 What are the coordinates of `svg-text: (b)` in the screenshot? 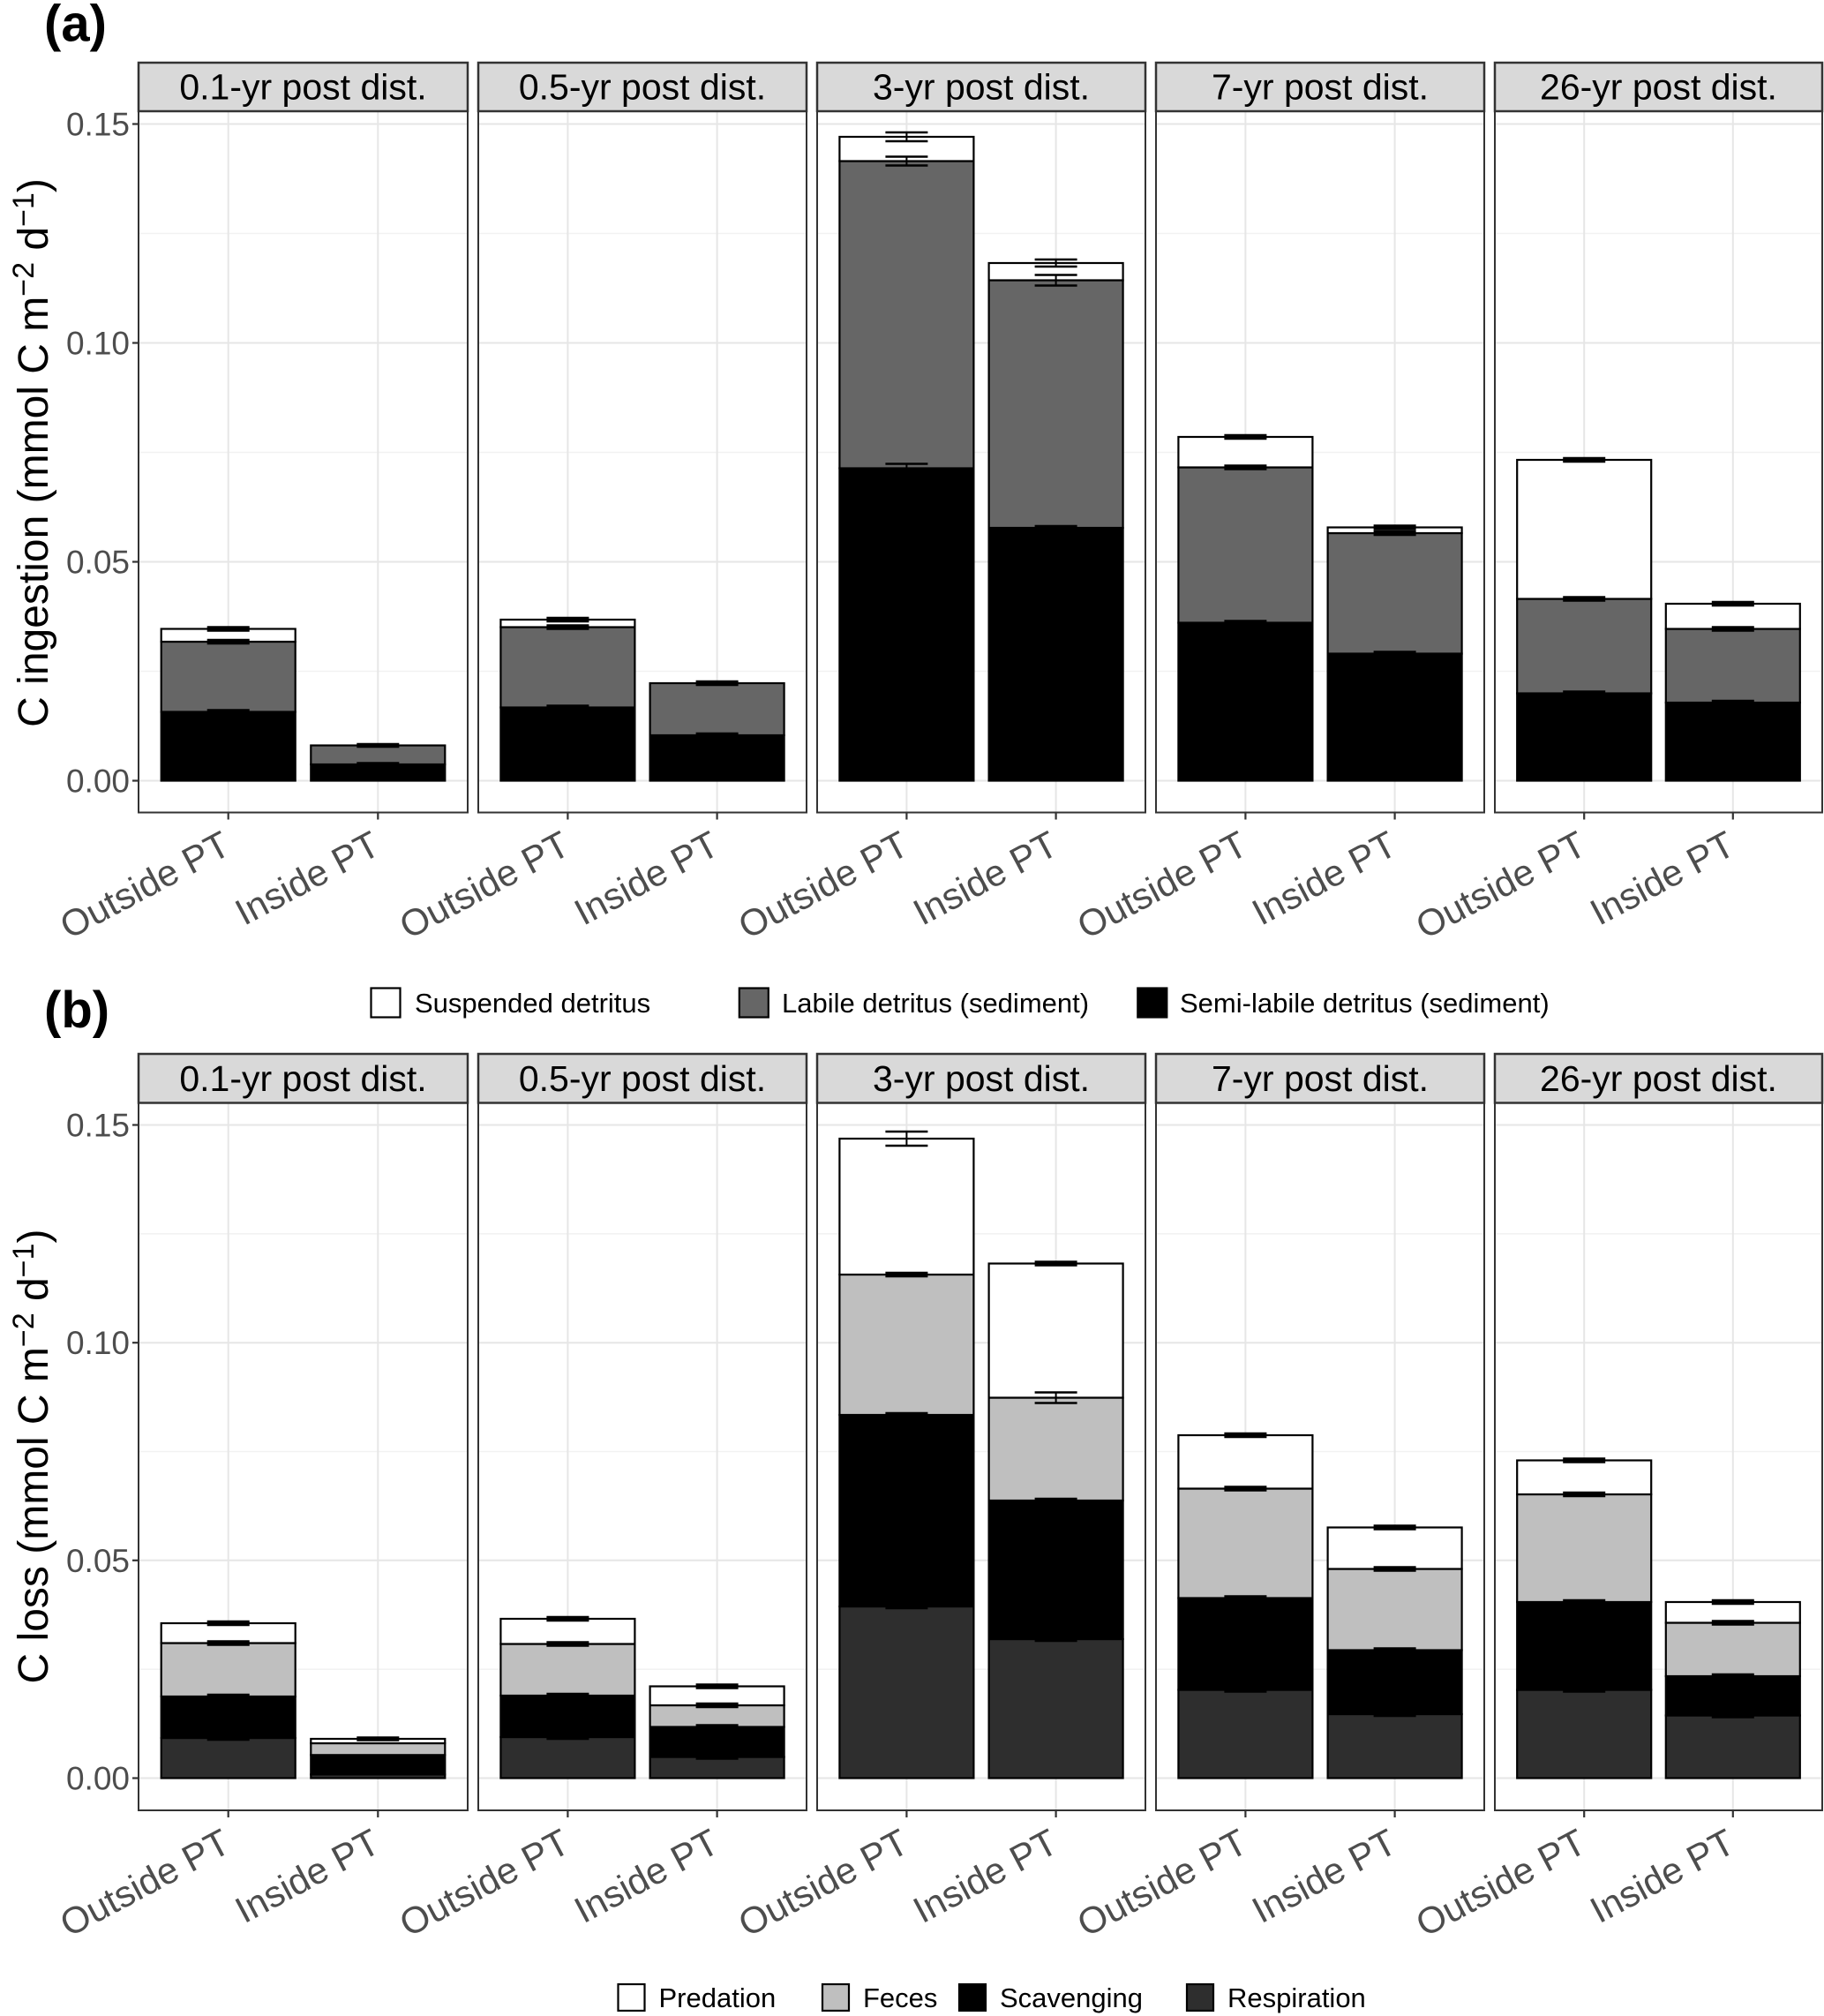 It's located at (76, 1010).